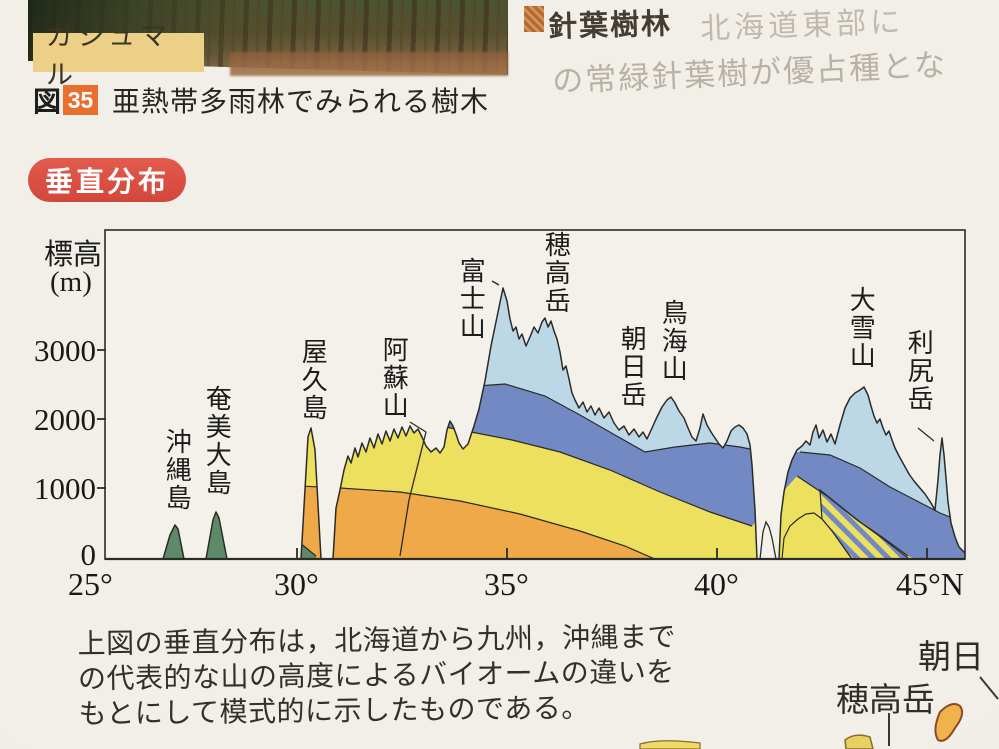 This screenshot has width=999, height=749. I want to click on next-figure-hotaka-label: 穂高岳, so click(885, 699).